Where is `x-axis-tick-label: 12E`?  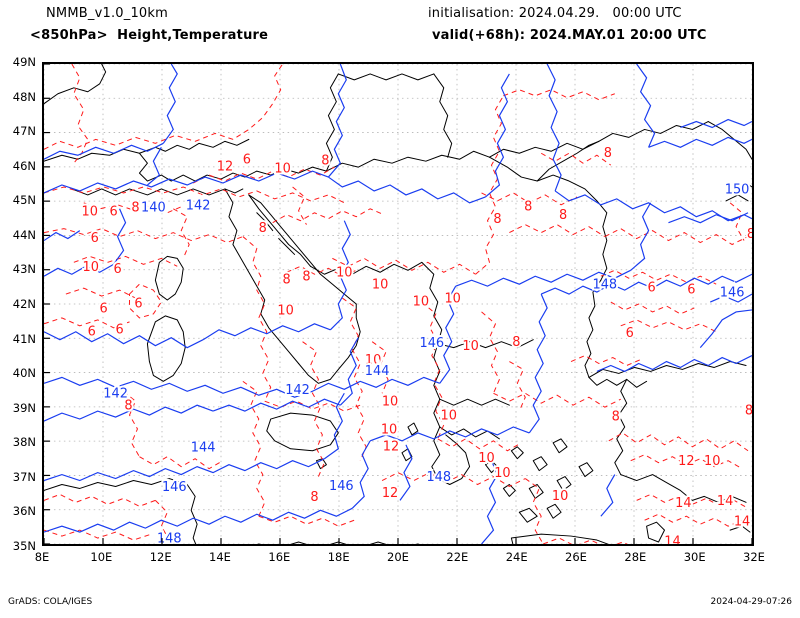 x-axis-tick-label: 12E is located at coordinates (160, 557).